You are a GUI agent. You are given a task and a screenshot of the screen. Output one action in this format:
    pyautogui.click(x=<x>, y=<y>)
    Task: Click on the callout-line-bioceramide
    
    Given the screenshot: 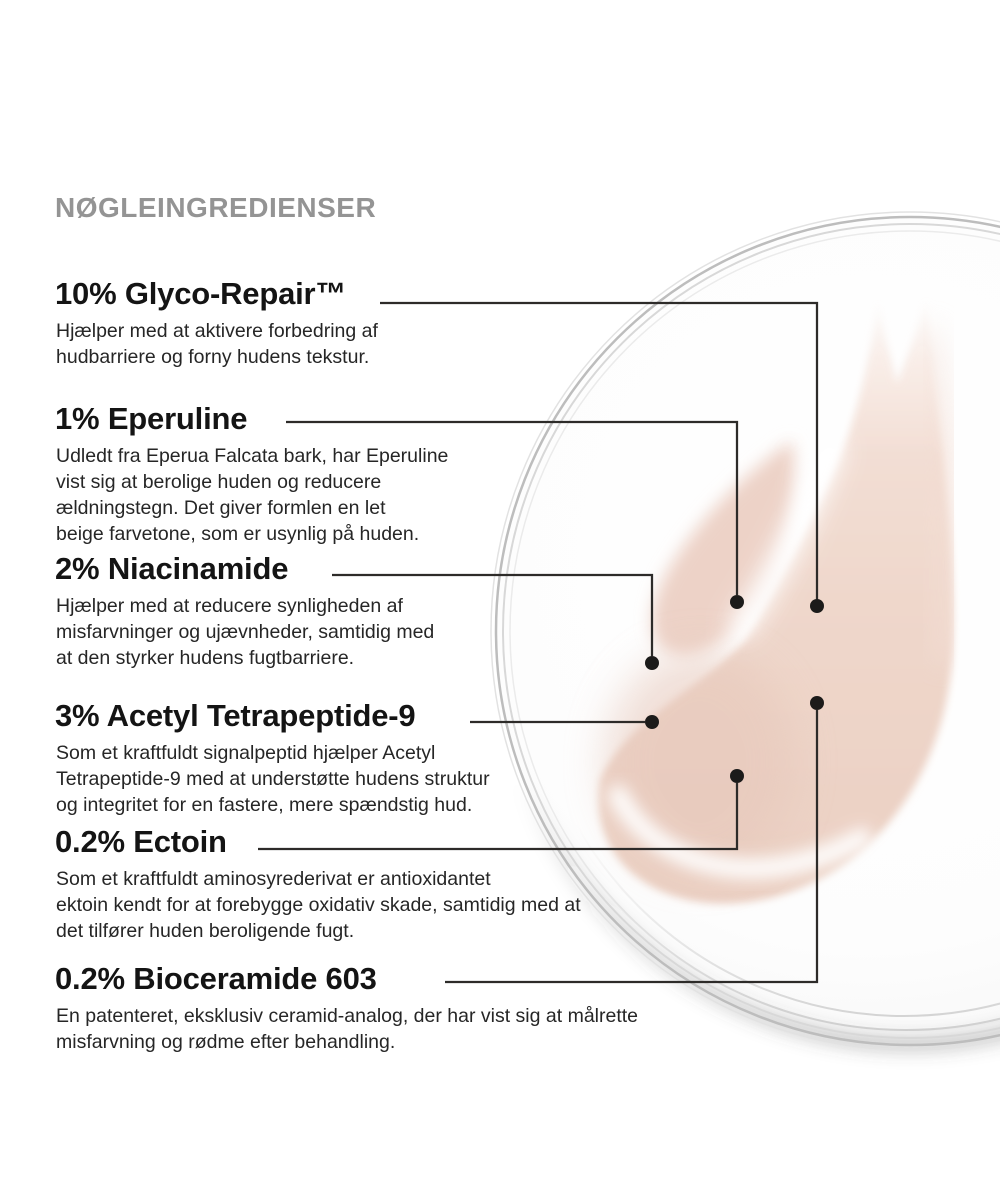 What is the action you would take?
    pyautogui.click(x=632, y=847)
    